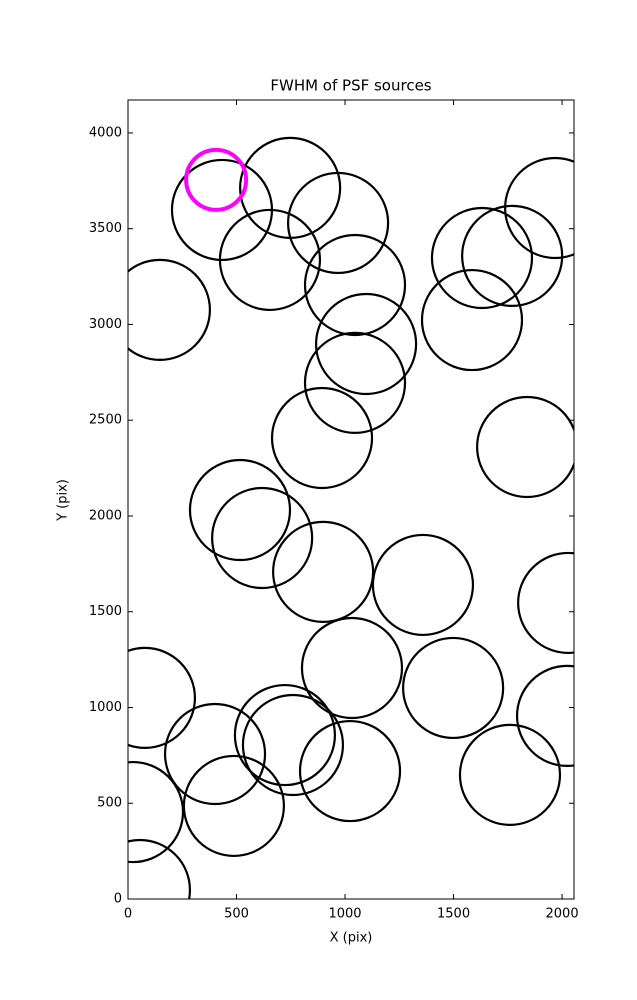  I want to click on y-tick-label: 1500, so click(105, 611).